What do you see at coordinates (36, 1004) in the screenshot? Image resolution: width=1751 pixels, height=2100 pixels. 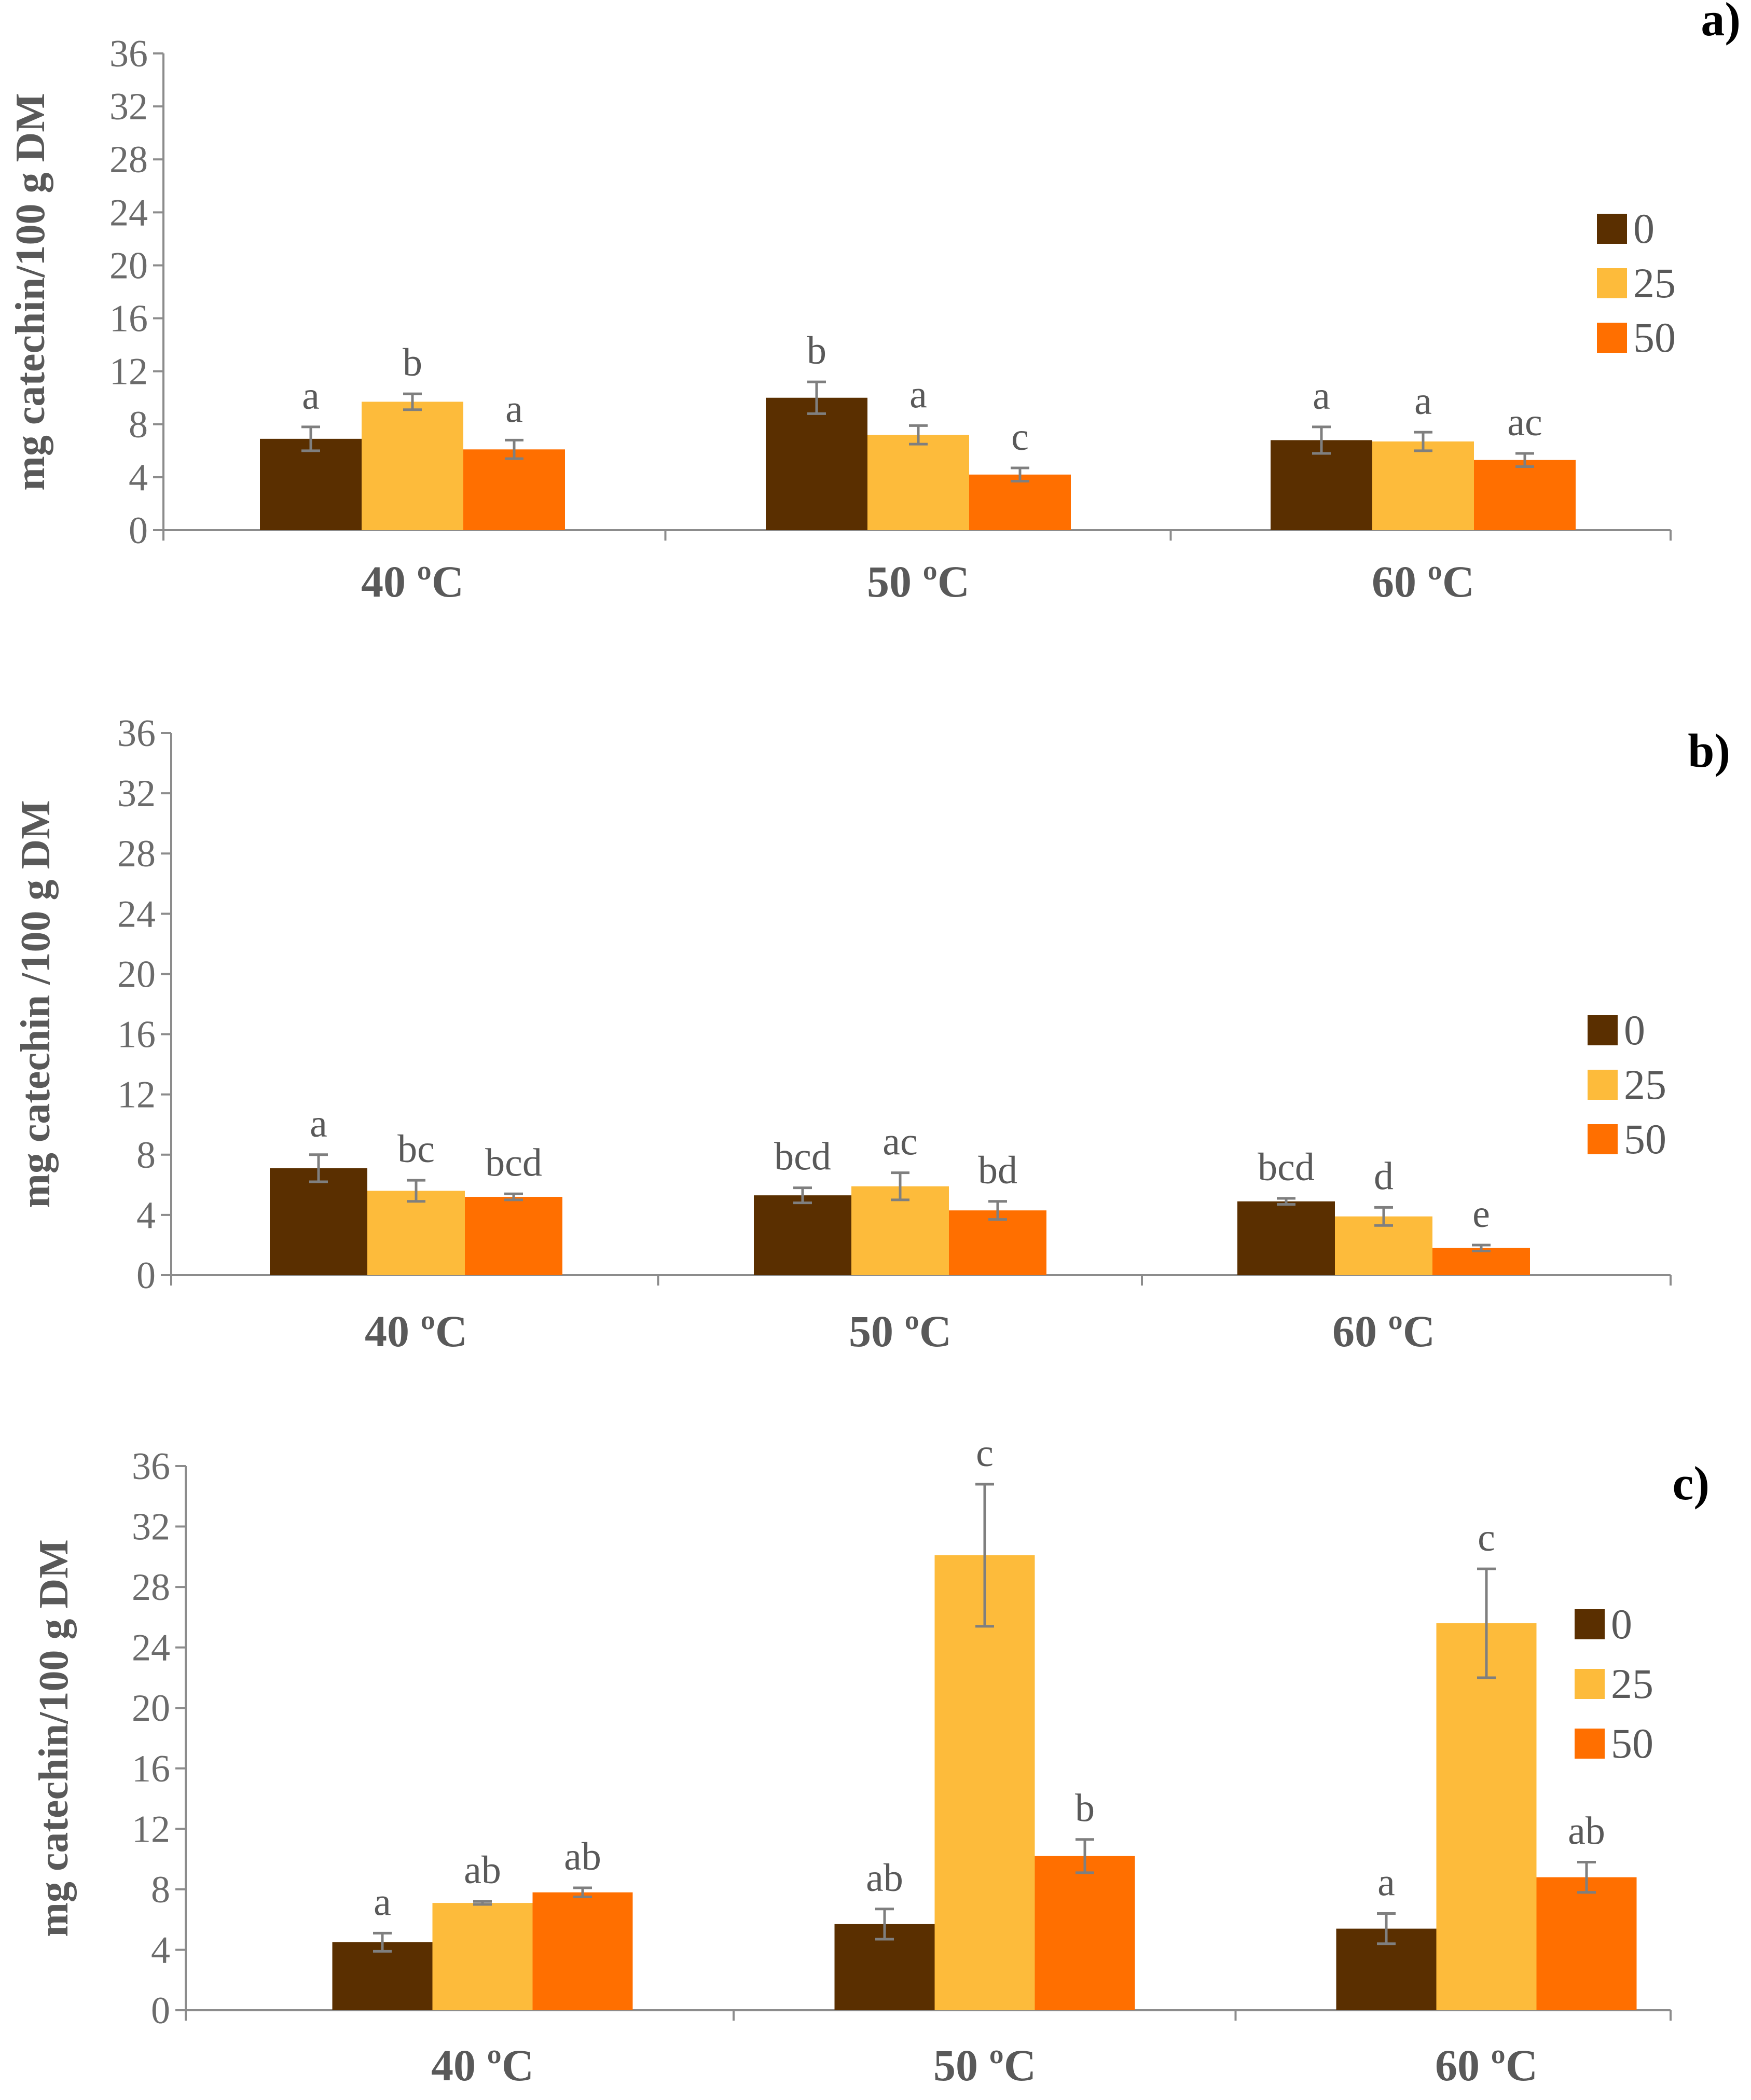 I see `y-axis-title: mg catechin /100 g DM` at bounding box center [36, 1004].